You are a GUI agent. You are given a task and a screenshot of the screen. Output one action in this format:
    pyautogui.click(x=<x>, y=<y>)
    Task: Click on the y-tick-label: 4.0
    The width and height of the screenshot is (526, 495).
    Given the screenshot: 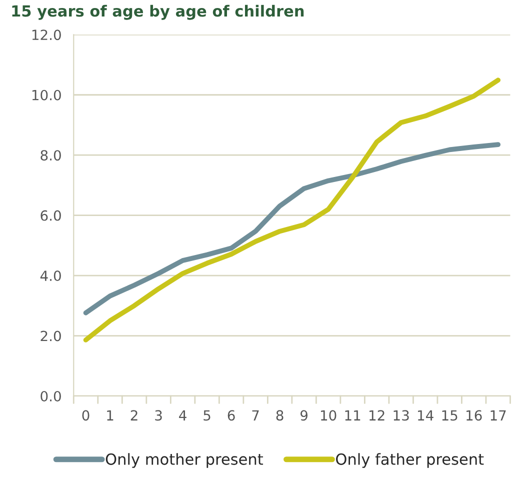 What is the action you would take?
    pyautogui.click(x=50, y=276)
    